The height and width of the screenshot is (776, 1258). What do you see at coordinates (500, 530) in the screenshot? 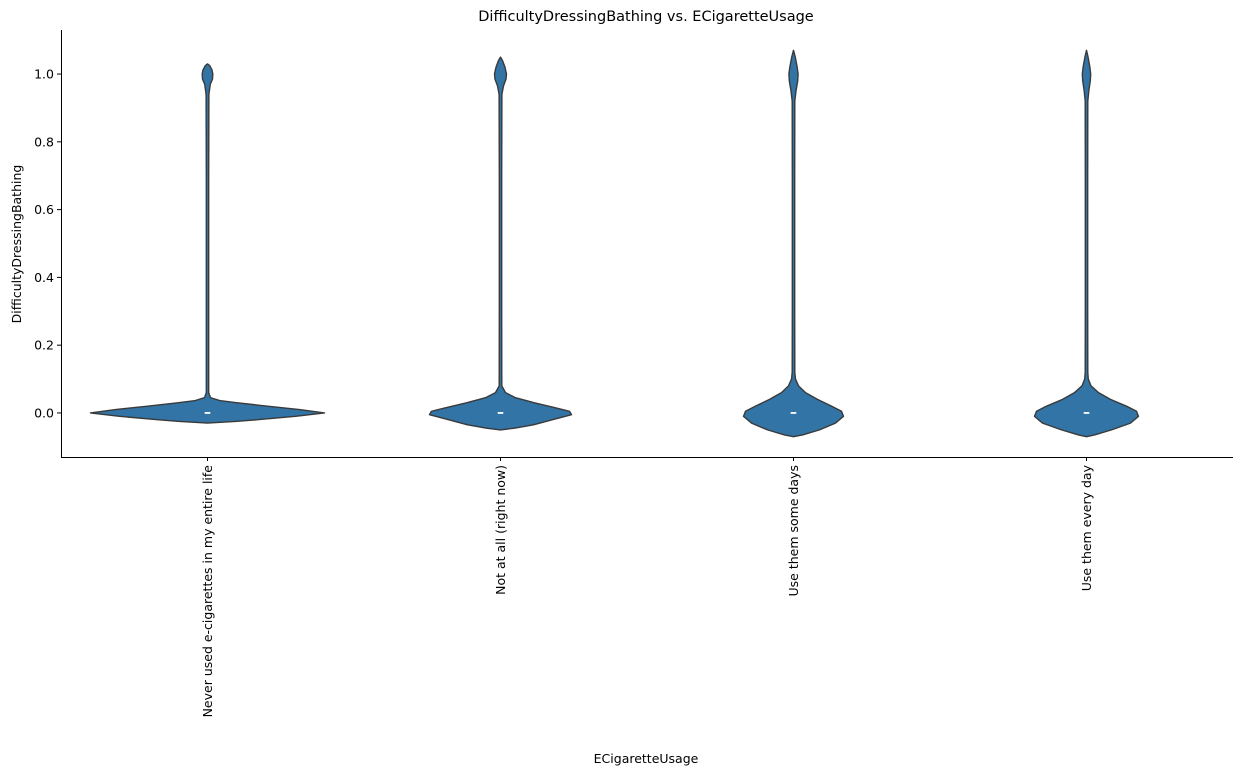
I see `x-tick-label: Not at all (right now)` at bounding box center [500, 530].